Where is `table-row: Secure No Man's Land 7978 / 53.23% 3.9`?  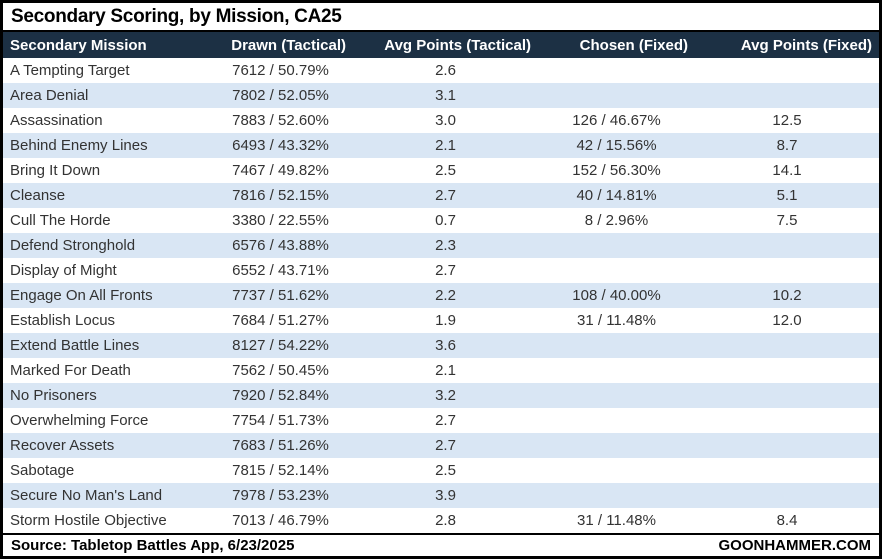 table-row: Secure No Man's Land 7978 / 53.23% 3.9 is located at coordinates (441, 495).